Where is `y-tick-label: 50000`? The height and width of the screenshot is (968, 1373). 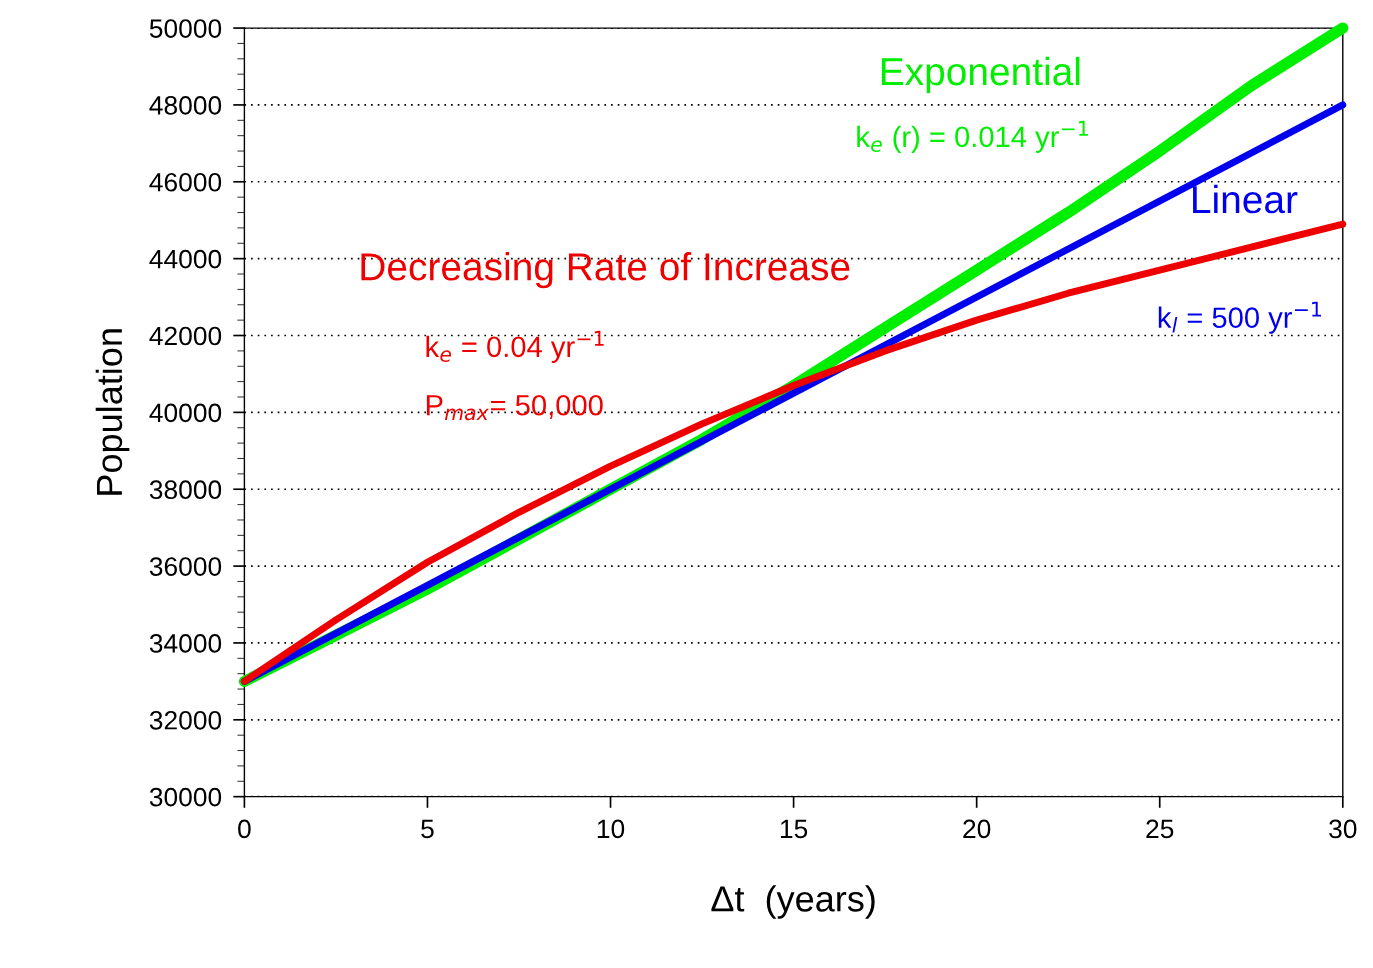 y-tick-label: 50000 is located at coordinates (185, 28).